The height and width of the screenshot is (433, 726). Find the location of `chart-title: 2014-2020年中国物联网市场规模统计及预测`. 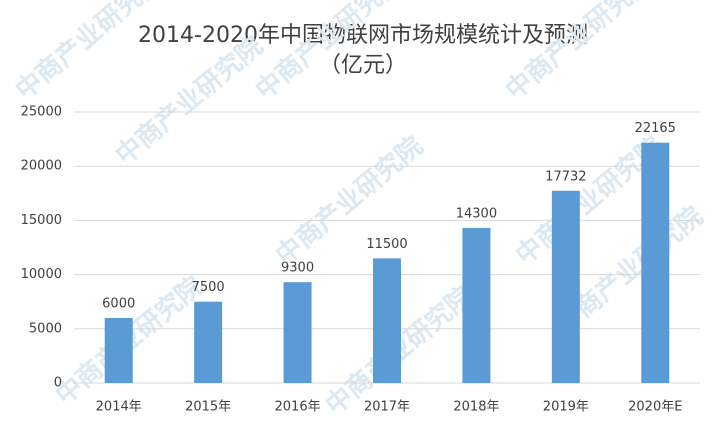

chart-title: 2014-2020年中国物联网市场规模统计及预测 is located at coordinates (363, 35).